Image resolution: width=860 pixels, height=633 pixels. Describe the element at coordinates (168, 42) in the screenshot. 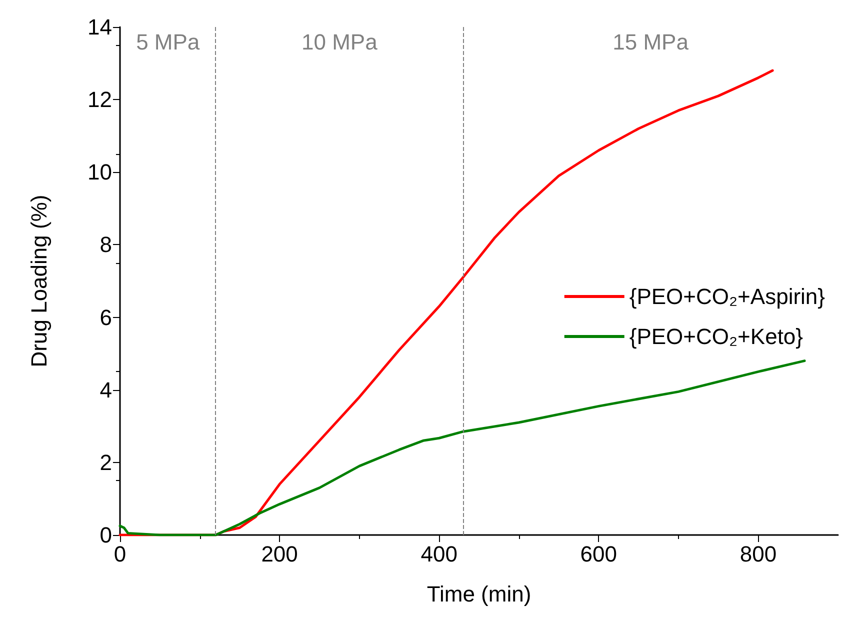

I see `annotation: 5 MPa` at that location.